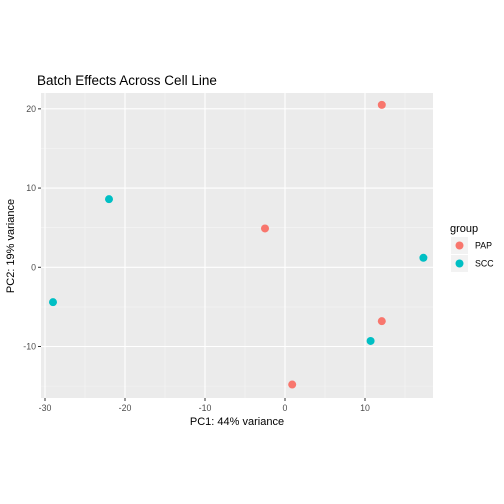  Describe the element at coordinates (459, 245) in the screenshot. I see `legend-key-pap` at that location.